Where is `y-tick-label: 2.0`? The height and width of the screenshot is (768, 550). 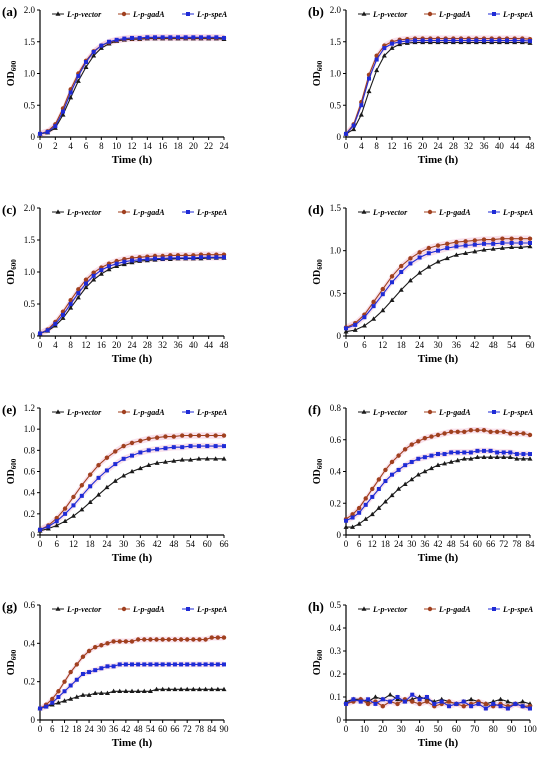
y-tick-label: 2.0 is located at coordinates (30, 208).